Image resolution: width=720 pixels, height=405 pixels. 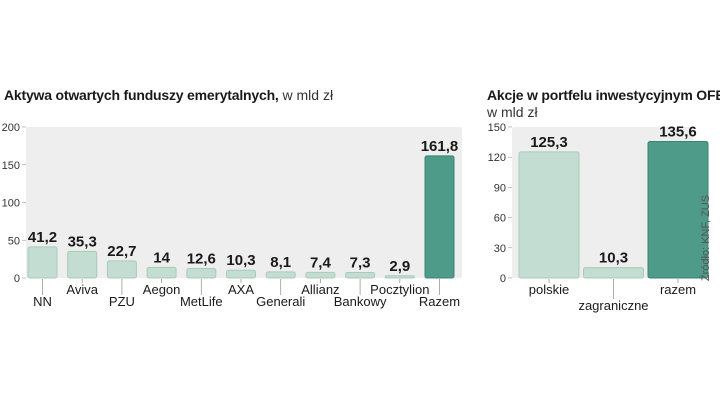 I want to click on right-ytick-label: 30, so click(x=500, y=249).